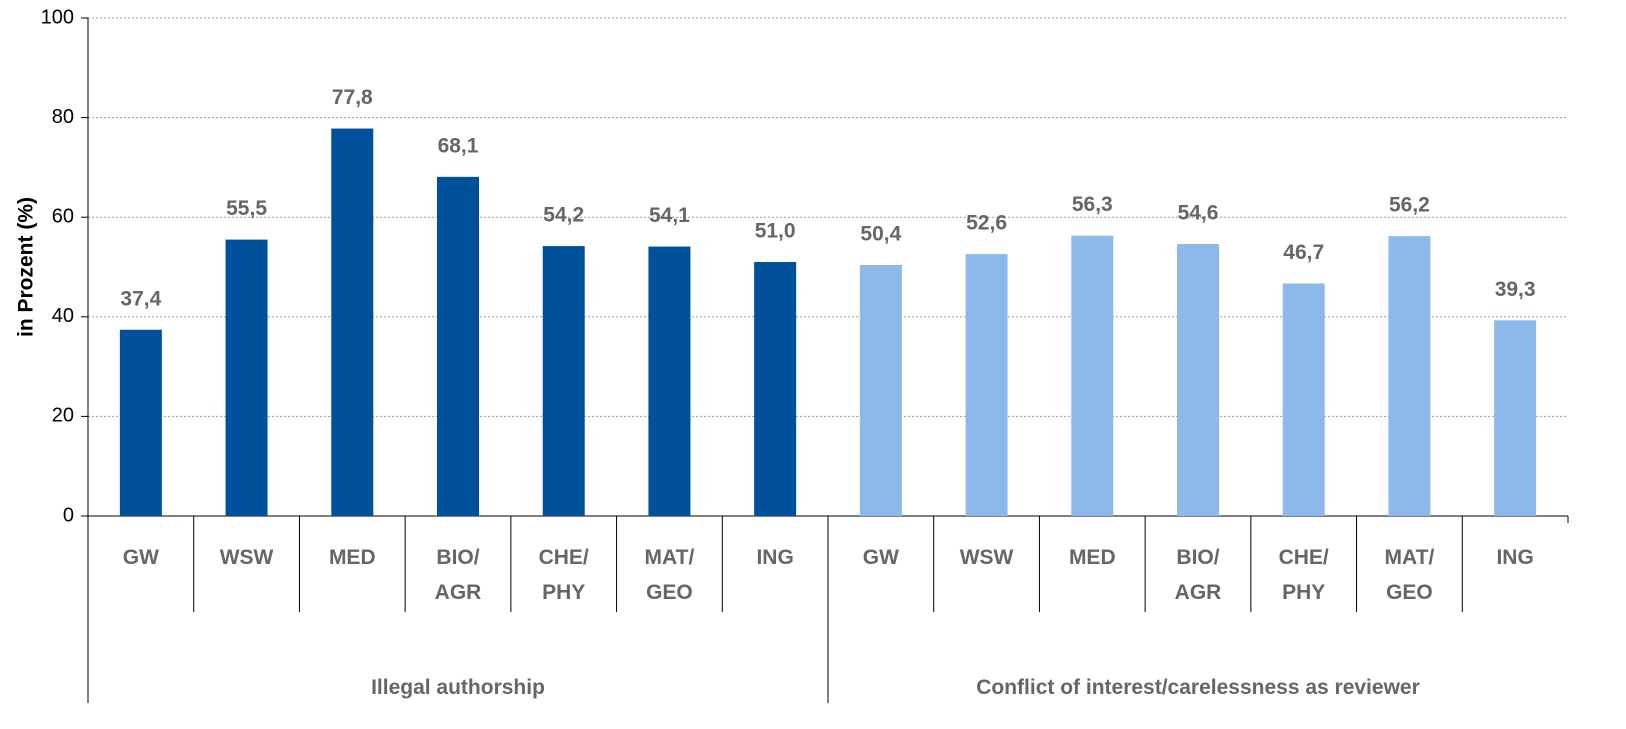  What do you see at coordinates (63, 416) in the screenshot?
I see `y-tick-label: 20` at bounding box center [63, 416].